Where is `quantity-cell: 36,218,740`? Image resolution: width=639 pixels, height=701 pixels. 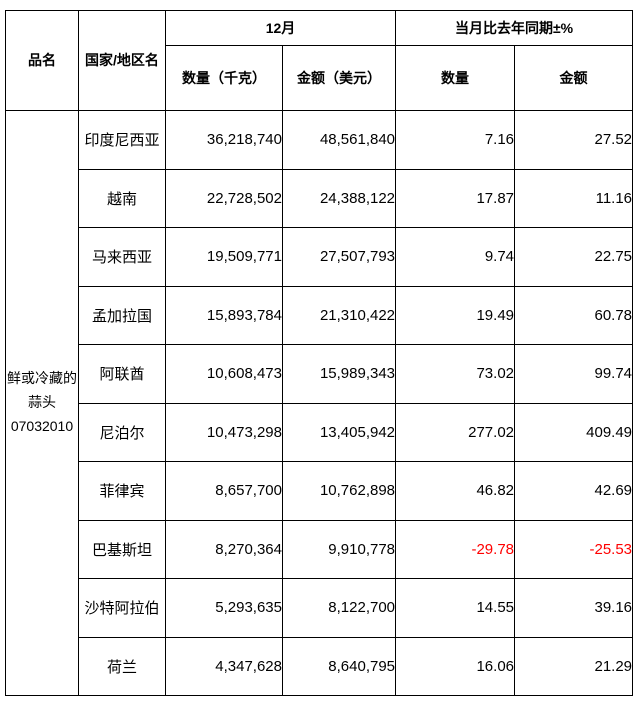 quantity-cell: 36,218,740 is located at coordinates (224, 140).